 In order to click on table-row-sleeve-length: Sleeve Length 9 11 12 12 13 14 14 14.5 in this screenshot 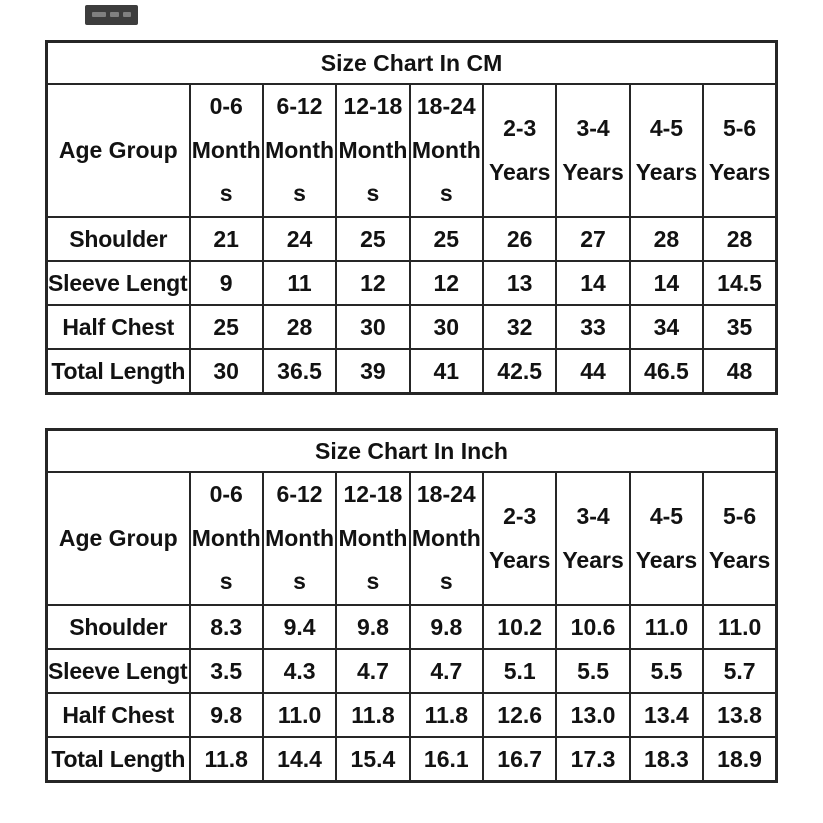, I will do `click(411, 283)`.